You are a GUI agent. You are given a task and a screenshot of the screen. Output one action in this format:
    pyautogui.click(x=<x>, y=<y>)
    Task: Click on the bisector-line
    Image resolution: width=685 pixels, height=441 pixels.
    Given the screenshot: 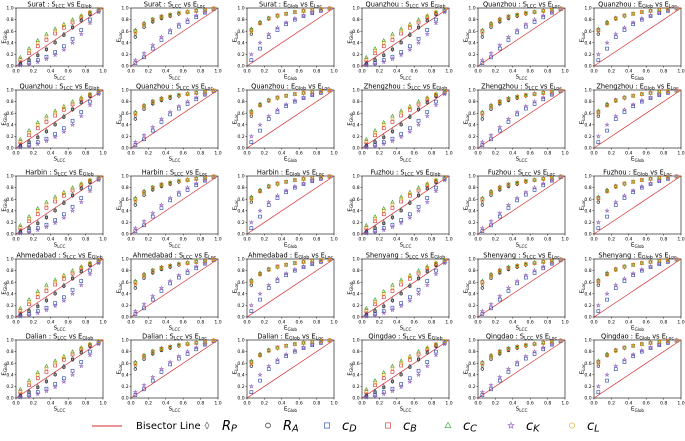 What is the action you would take?
    pyautogui.click(x=174, y=205)
    